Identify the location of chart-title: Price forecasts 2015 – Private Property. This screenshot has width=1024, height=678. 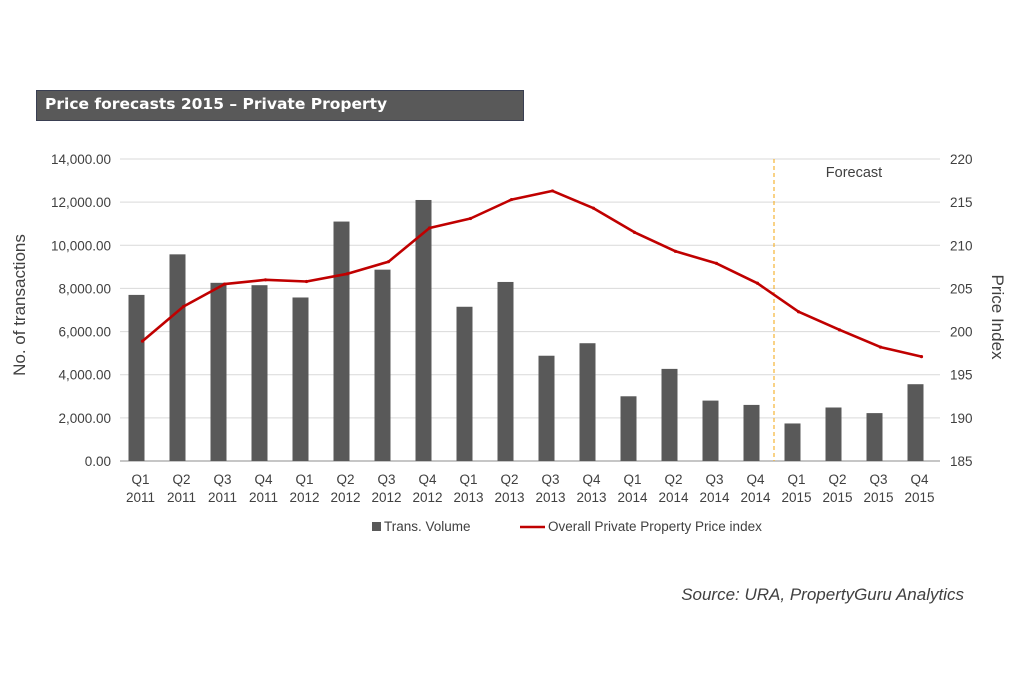
(216, 104).